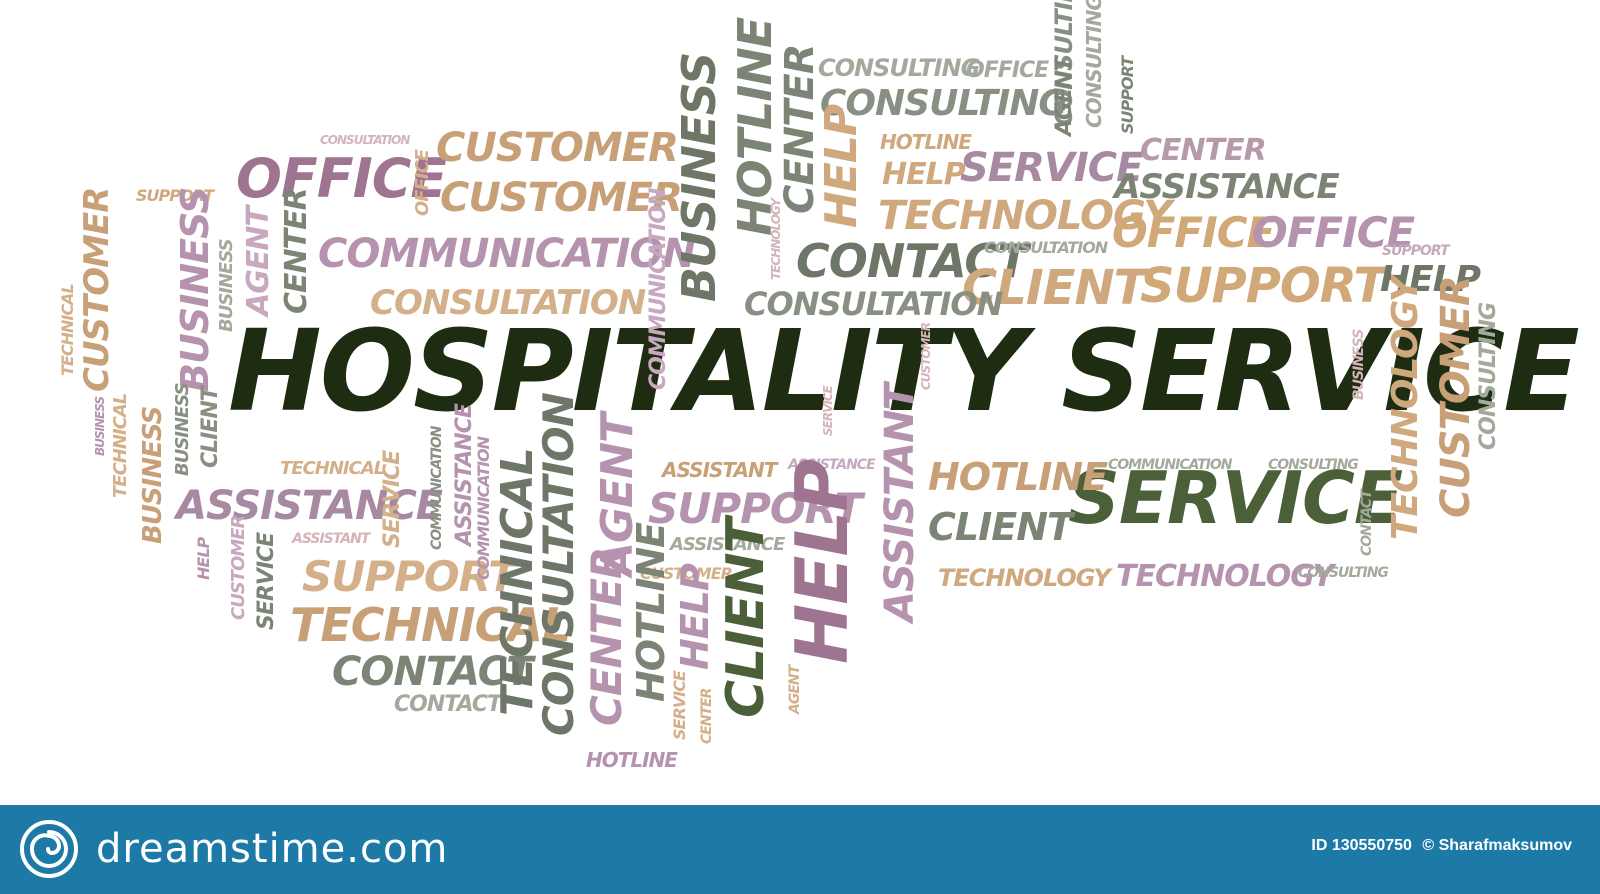  What do you see at coordinates (1497, 845) in the screenshot?
I see `author-credit: © Sharafmaksumov` at bounding box center [1497, 845].